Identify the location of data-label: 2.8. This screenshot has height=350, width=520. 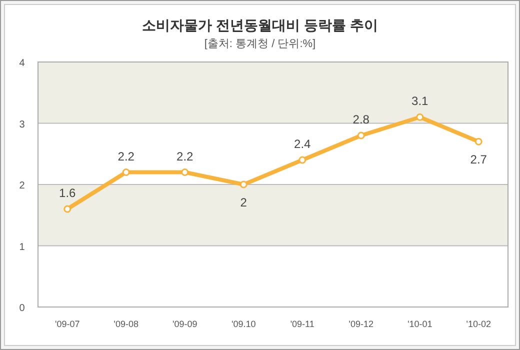
(361, 119).